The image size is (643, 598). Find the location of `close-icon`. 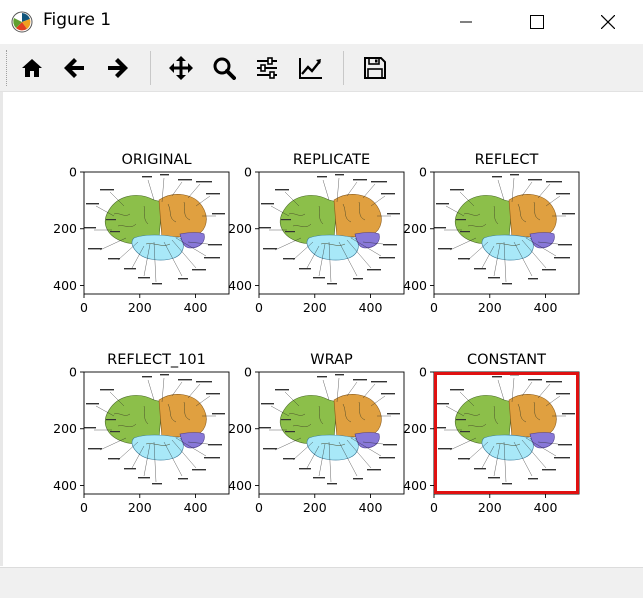

close-icon is located at coordinates (608, 22).